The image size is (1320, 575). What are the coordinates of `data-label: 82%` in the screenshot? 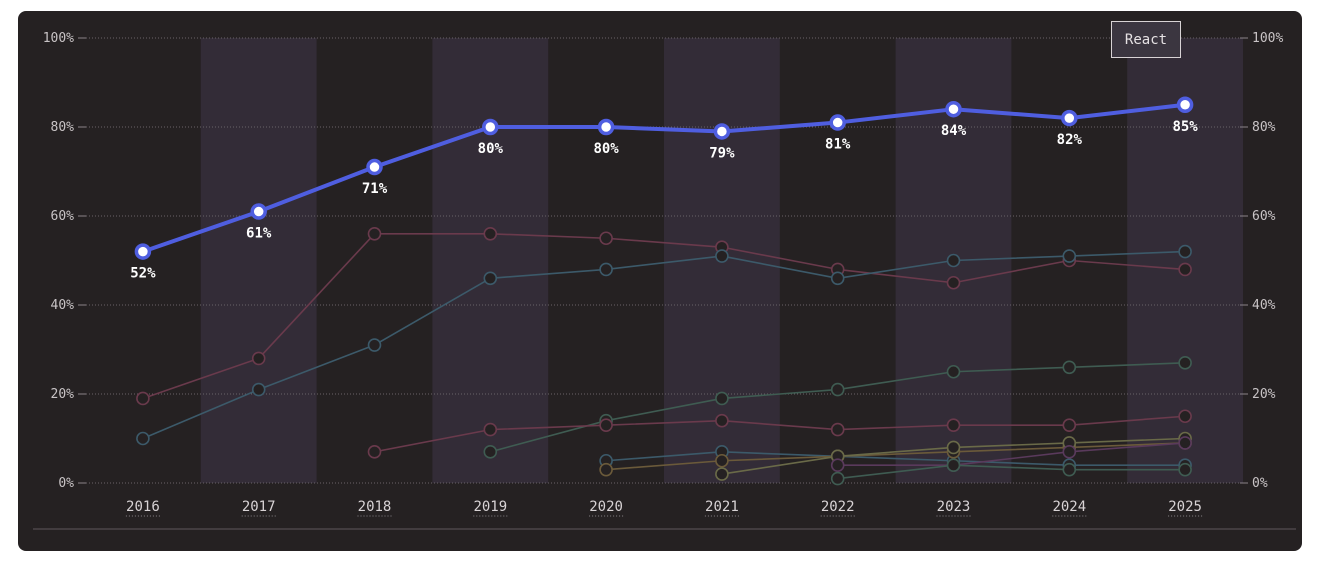 It's located at (1070, 140).